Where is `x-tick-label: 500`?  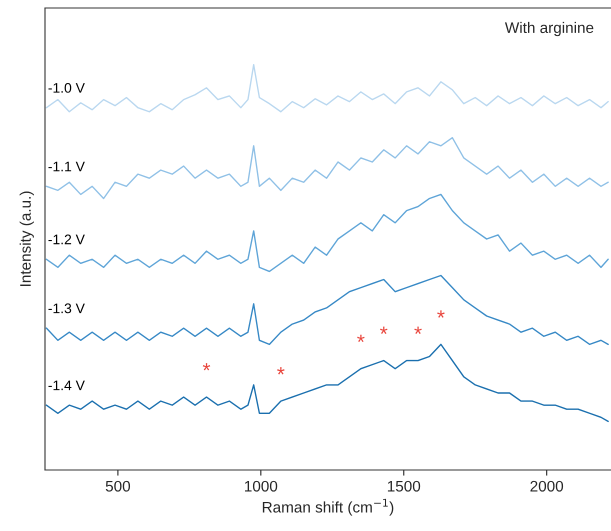 x-tick-label: 500 is located at coordinates (118, 486).